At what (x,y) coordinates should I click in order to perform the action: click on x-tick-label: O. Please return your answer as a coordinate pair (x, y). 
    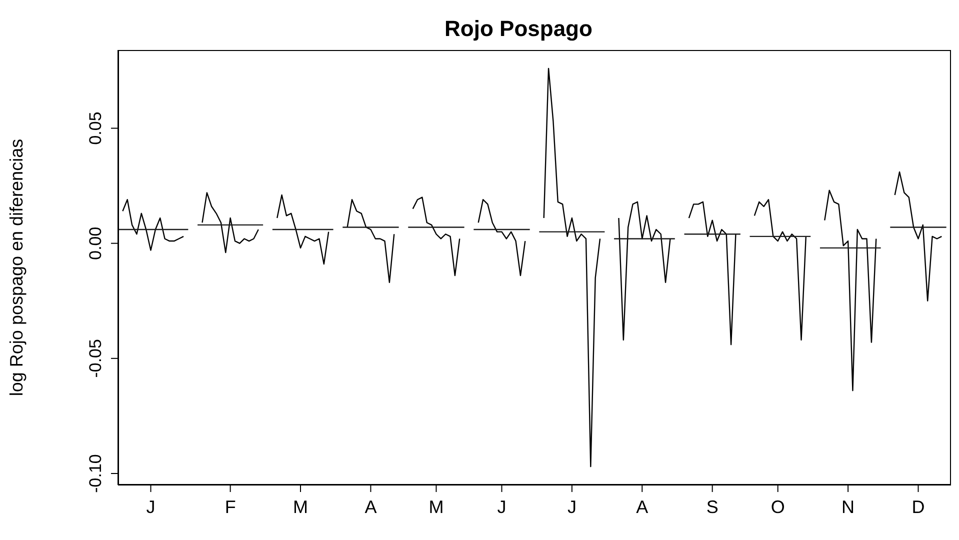
    Looking at the image, I should click on (777, 507).